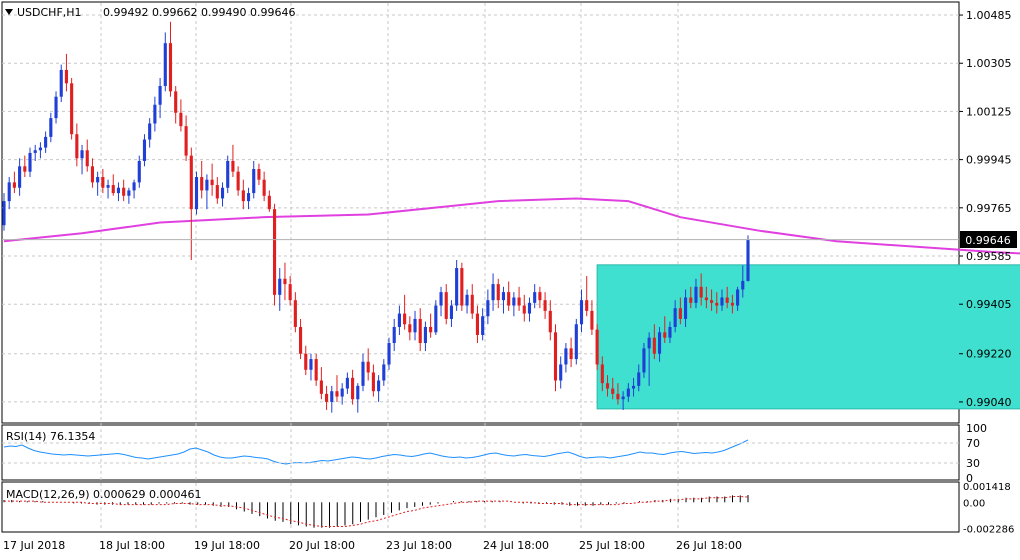 The width and height of the screenshot is (1020, 560). What do you see at coordinates (322, 545) in the screenshot?
I see `time-tick-label: 20 Jul 18:00` at bounding box center [322, 545].